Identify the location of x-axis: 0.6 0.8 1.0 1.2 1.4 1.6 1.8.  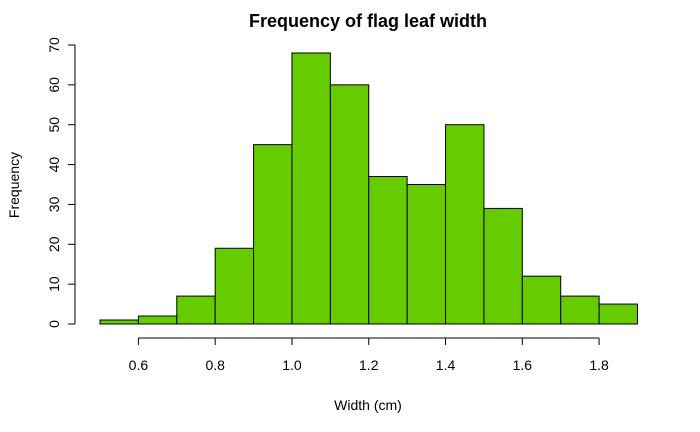
(369, 355).